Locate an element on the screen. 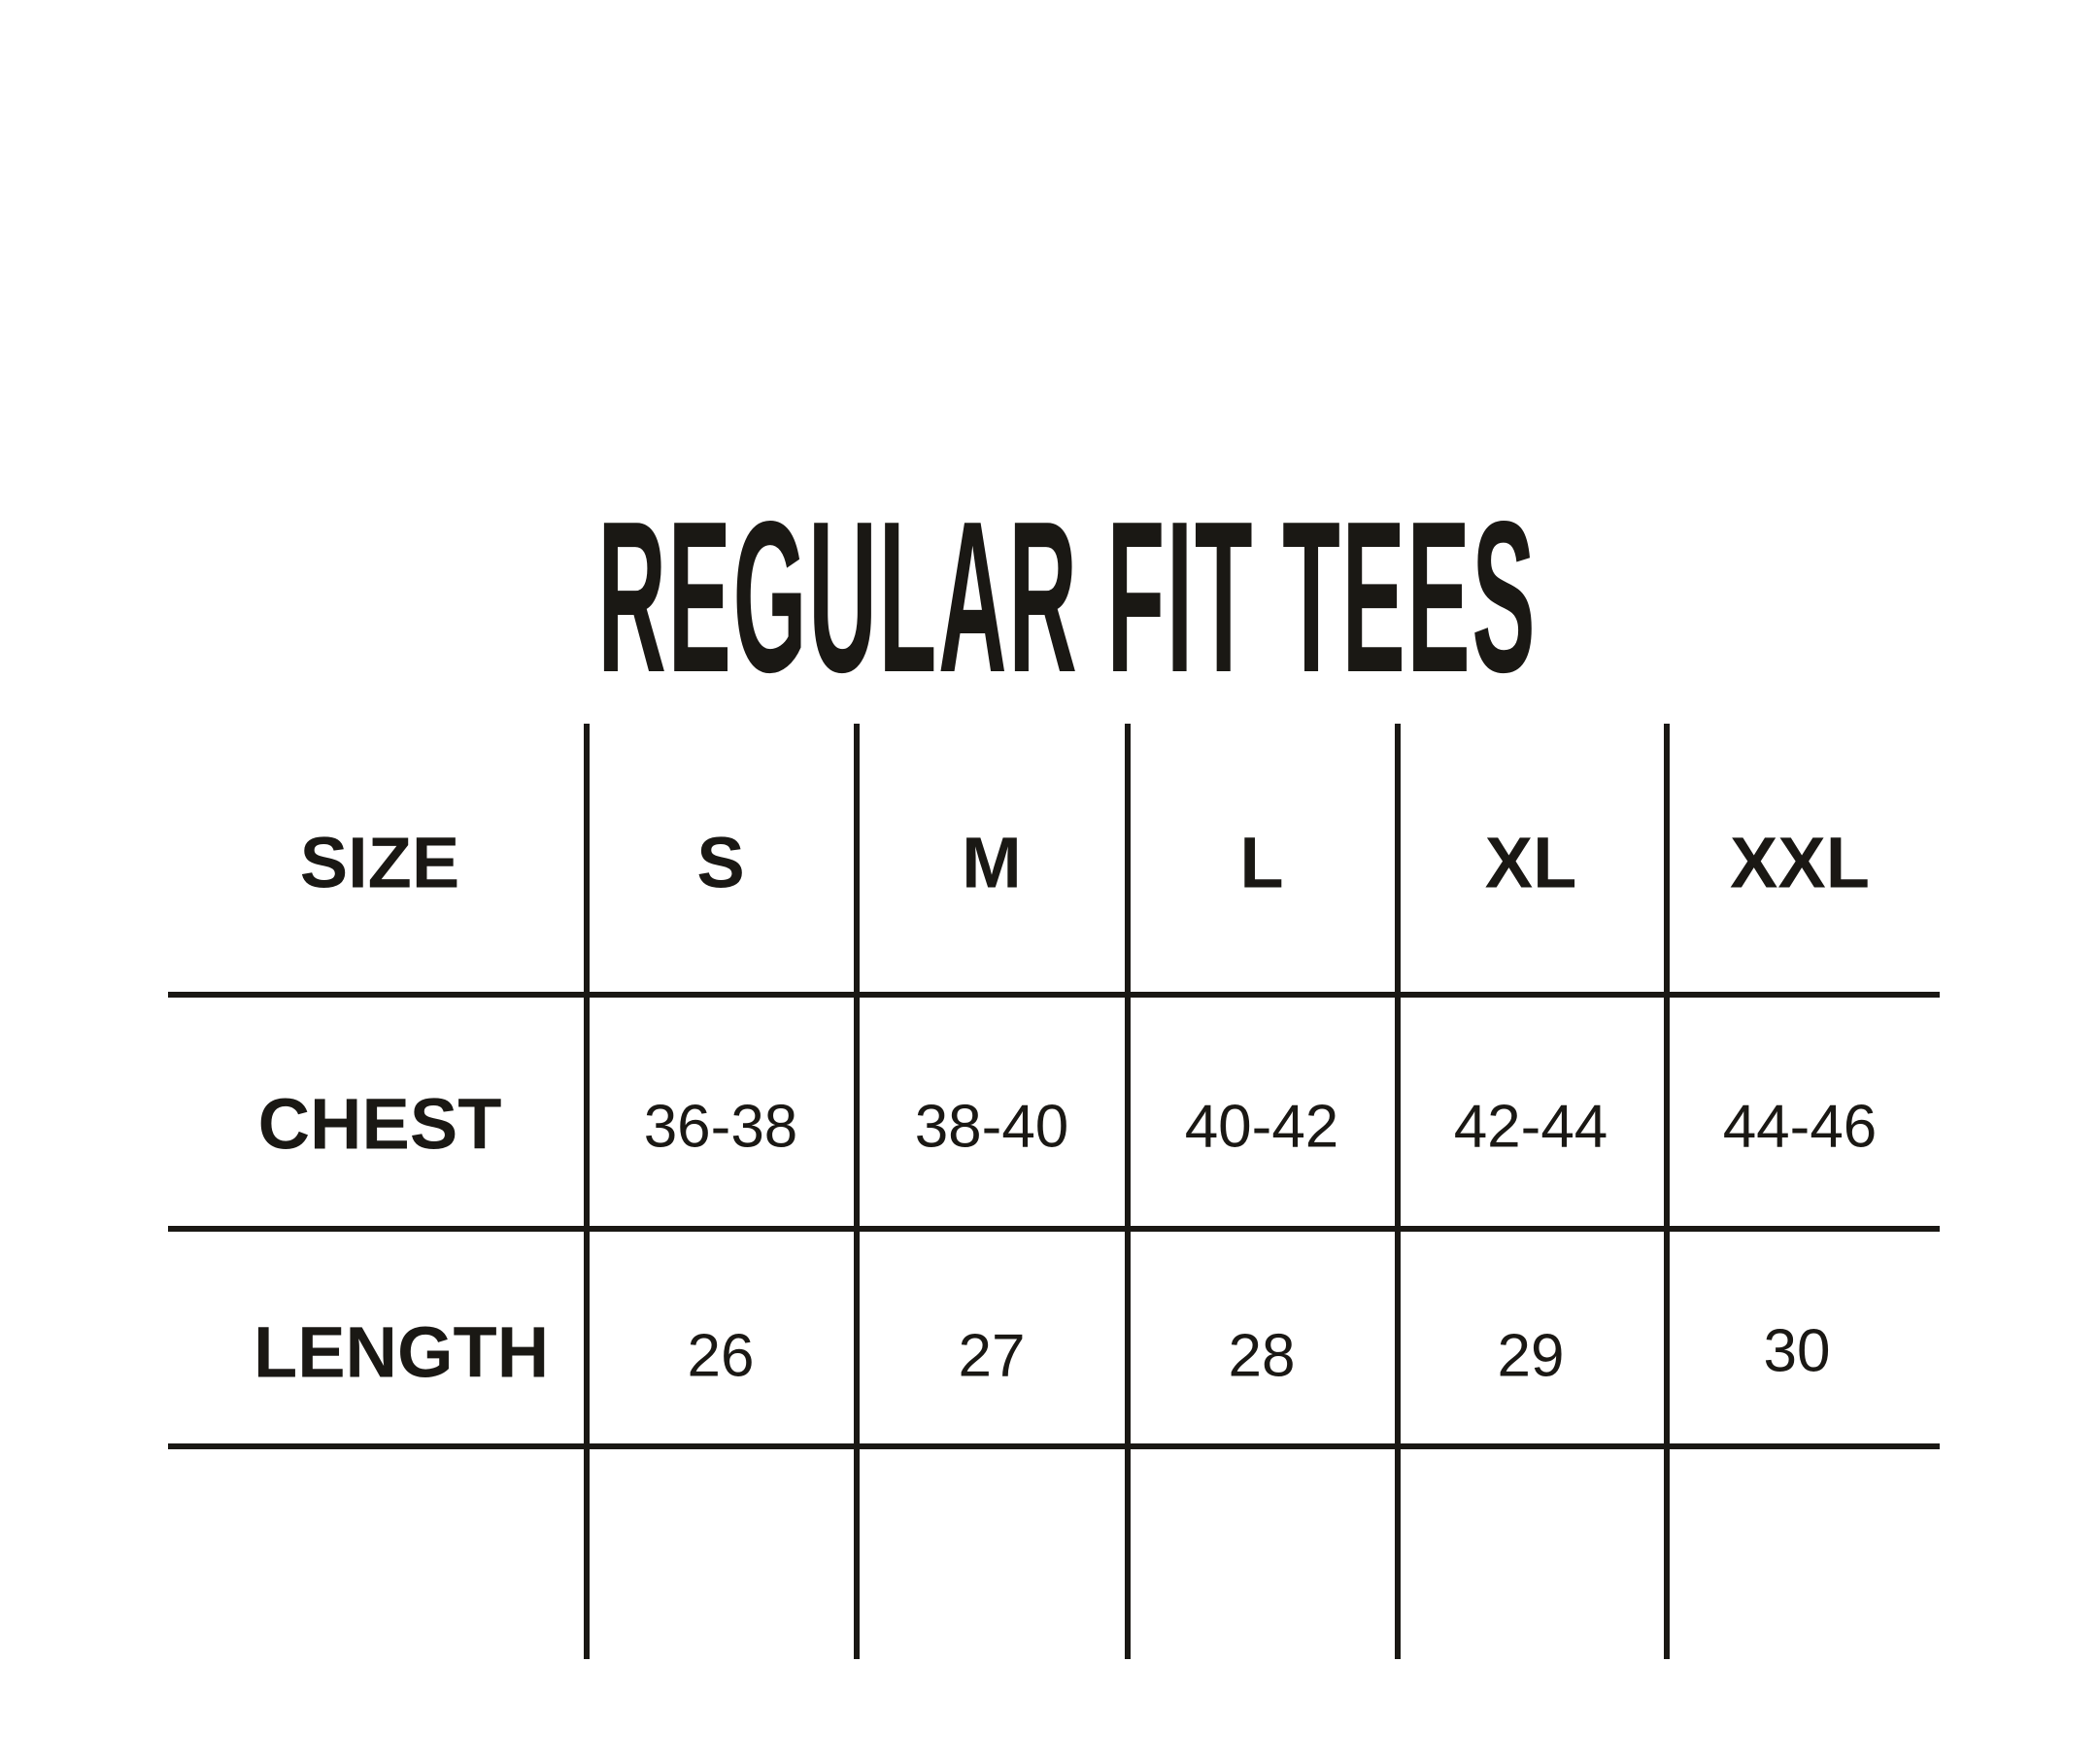 This screenshot has width=2098, height=1764. row-label-length: LENGTH is located at coordinates (402, 1352).